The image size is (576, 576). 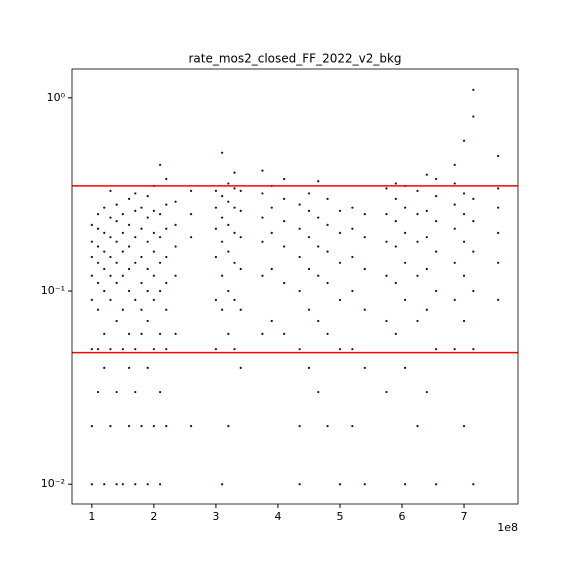 What do you see at coordinates (153, 516) in the screenshot?
I see `x-tick-label: 2` at bounding box center [153, 516].